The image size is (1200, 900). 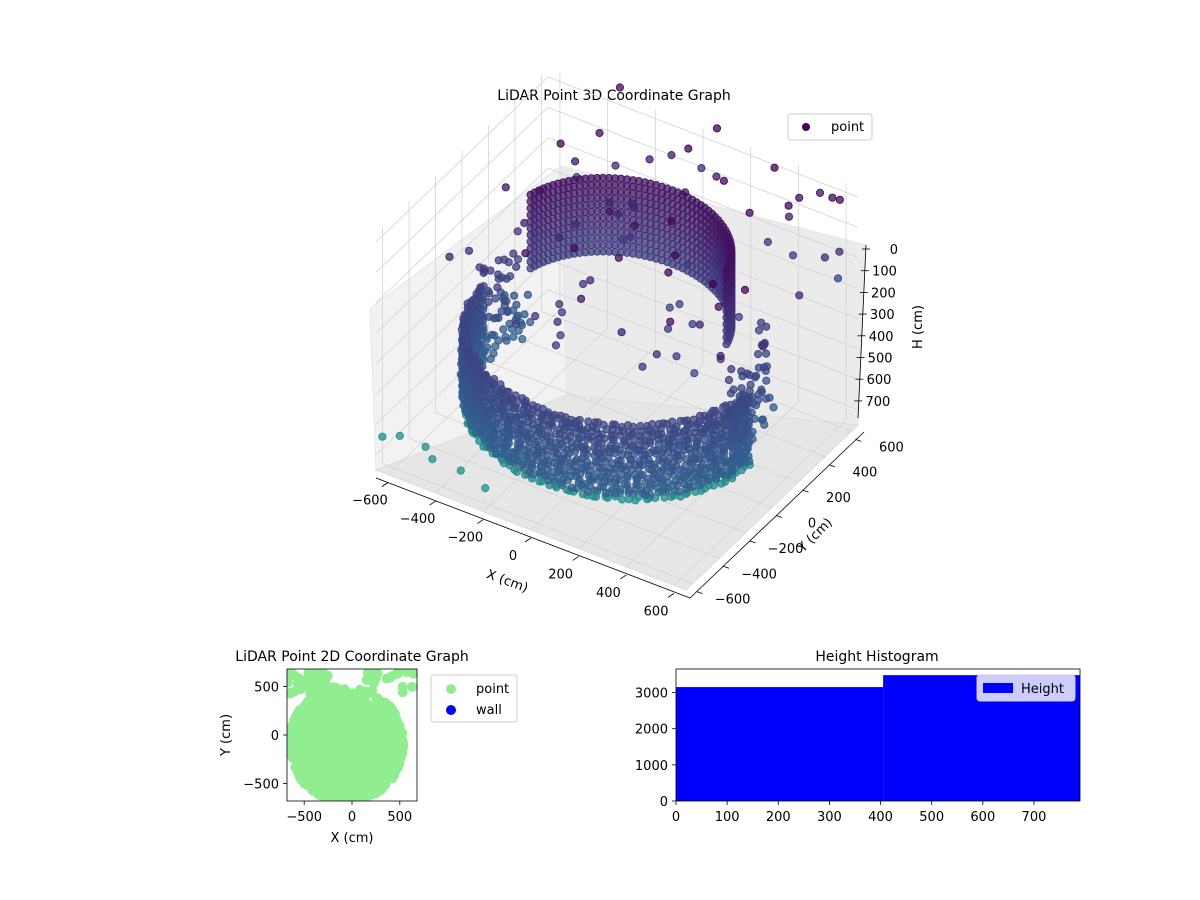 I want to click on plot2d-legend: point wall, so click(x=474, y=698).